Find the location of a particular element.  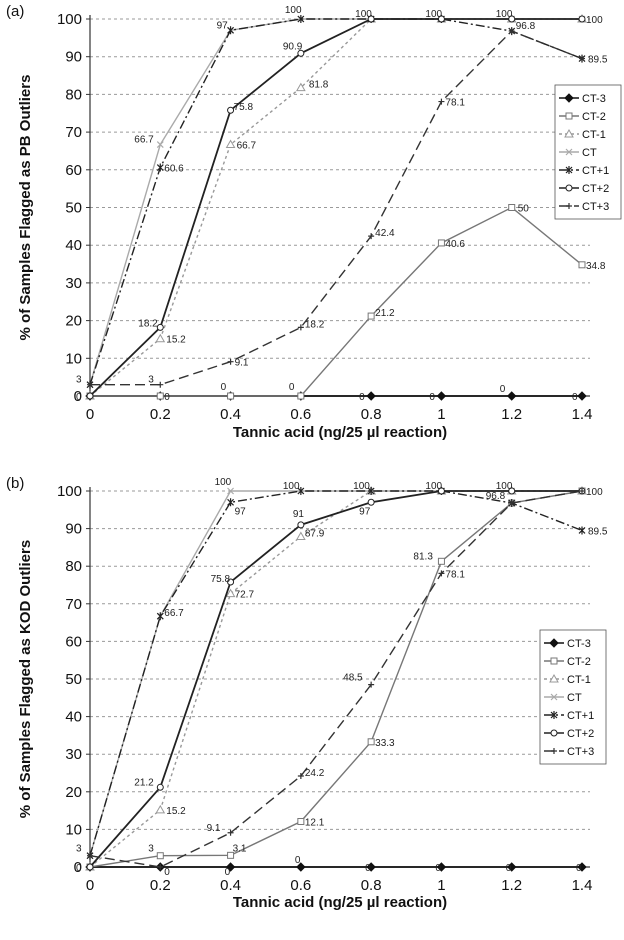

data-label: 81.8 is located at coordinates (319, 85).